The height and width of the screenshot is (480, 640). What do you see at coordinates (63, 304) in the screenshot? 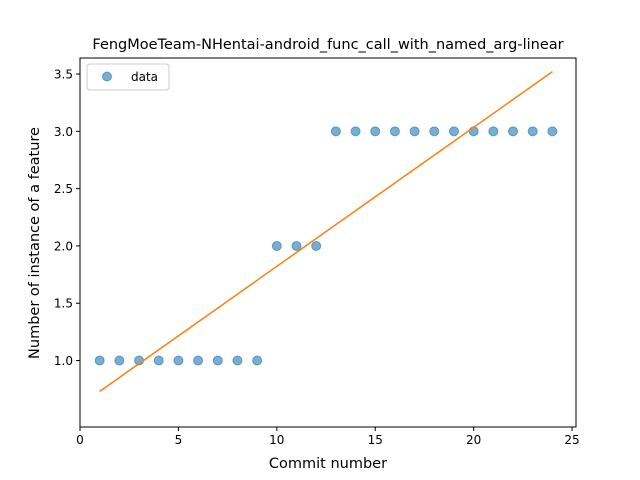
I see `y-tick-label: 1.5` at bounding box center [63, 304].